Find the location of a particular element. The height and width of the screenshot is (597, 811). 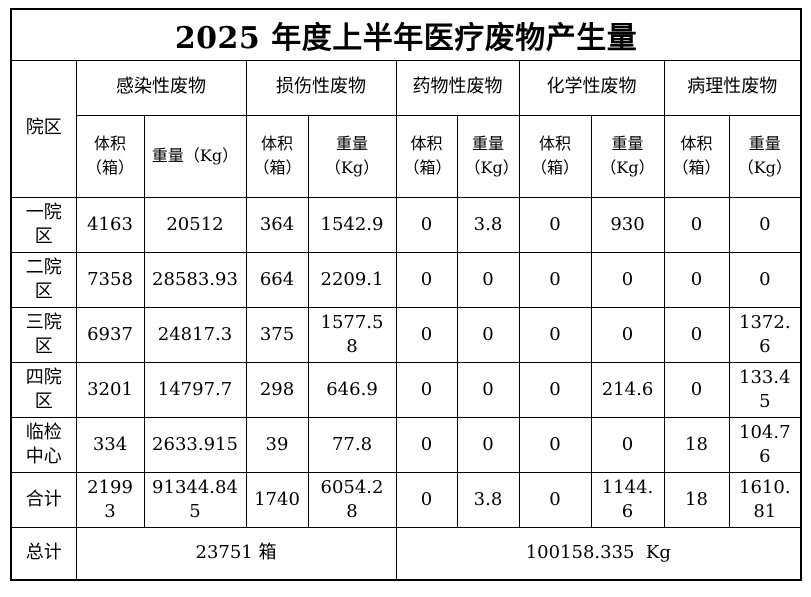

grand-total-weight: 100158.335 Kg is located at coordinates (598, 553).